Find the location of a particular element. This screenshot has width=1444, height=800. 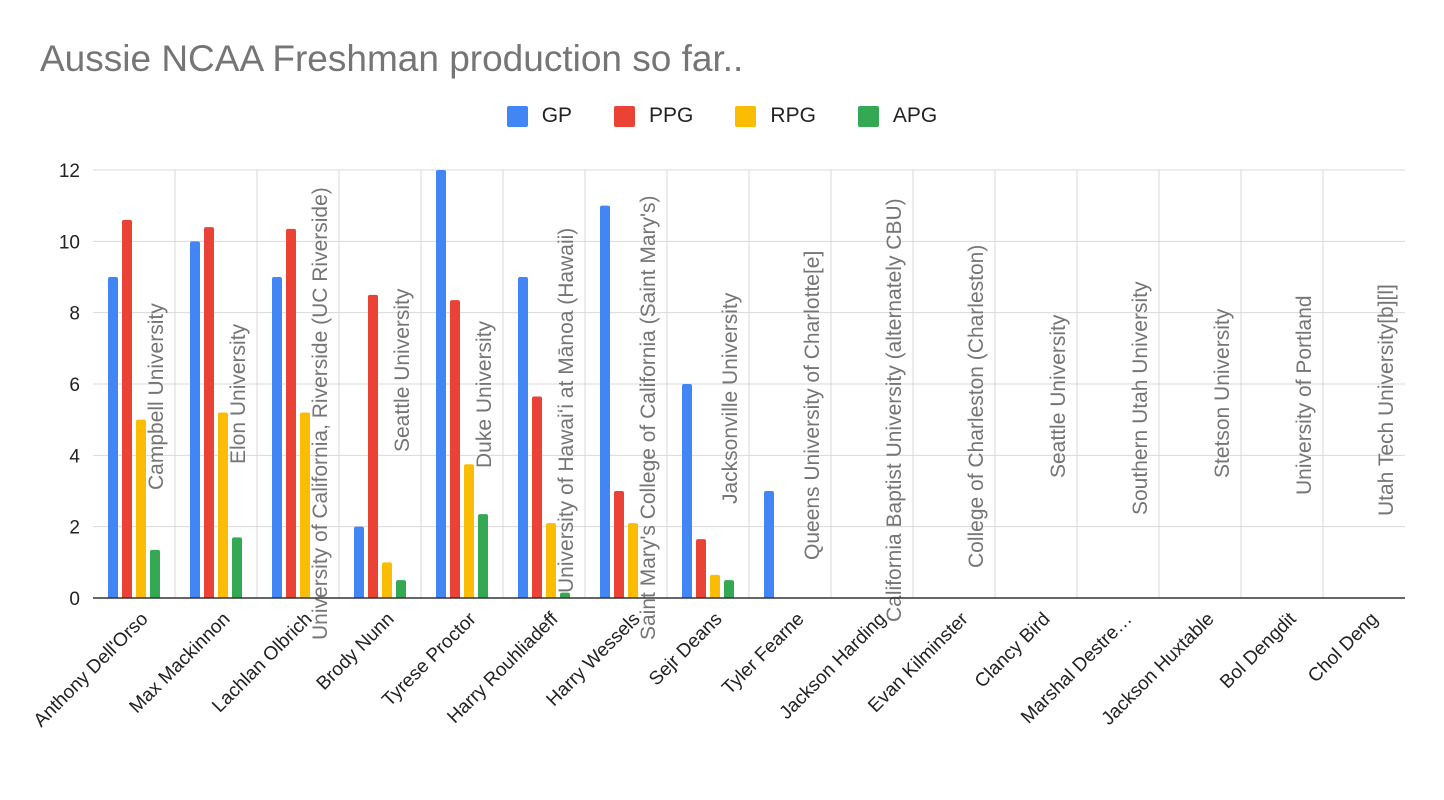

y-tick-label: 6 is located at coordinates (74, 385).